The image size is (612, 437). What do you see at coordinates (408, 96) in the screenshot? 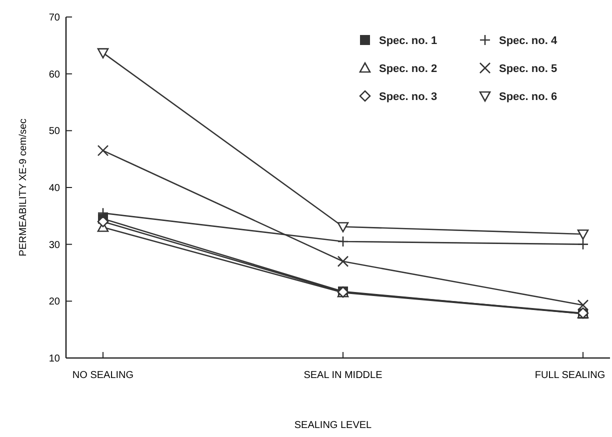
I see `legend-label: Spec. no. 3` at bounding box center [408, 96].